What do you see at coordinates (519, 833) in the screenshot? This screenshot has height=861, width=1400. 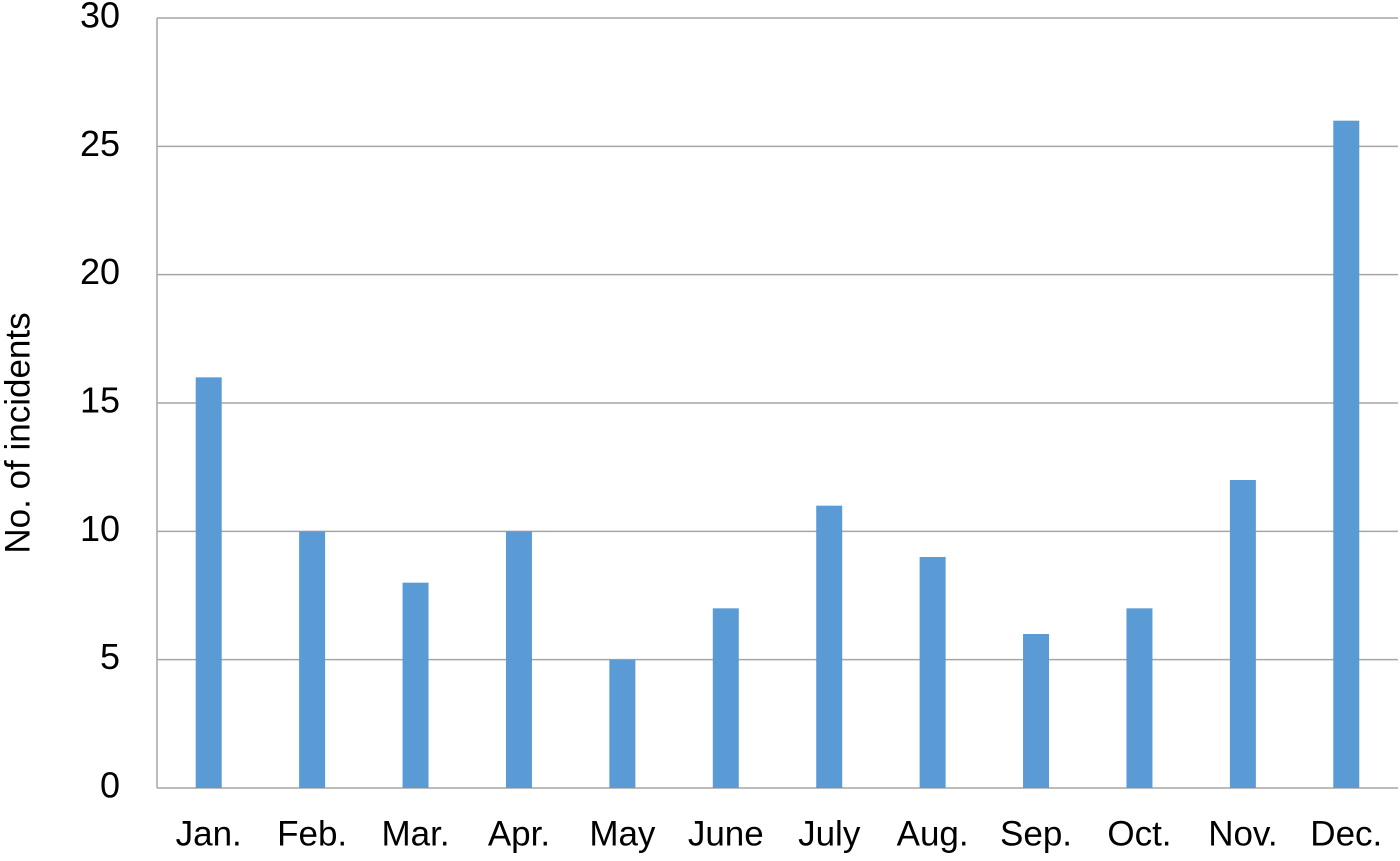 I see `x-tick-label: Apr.` at bounding box center [519, 833].